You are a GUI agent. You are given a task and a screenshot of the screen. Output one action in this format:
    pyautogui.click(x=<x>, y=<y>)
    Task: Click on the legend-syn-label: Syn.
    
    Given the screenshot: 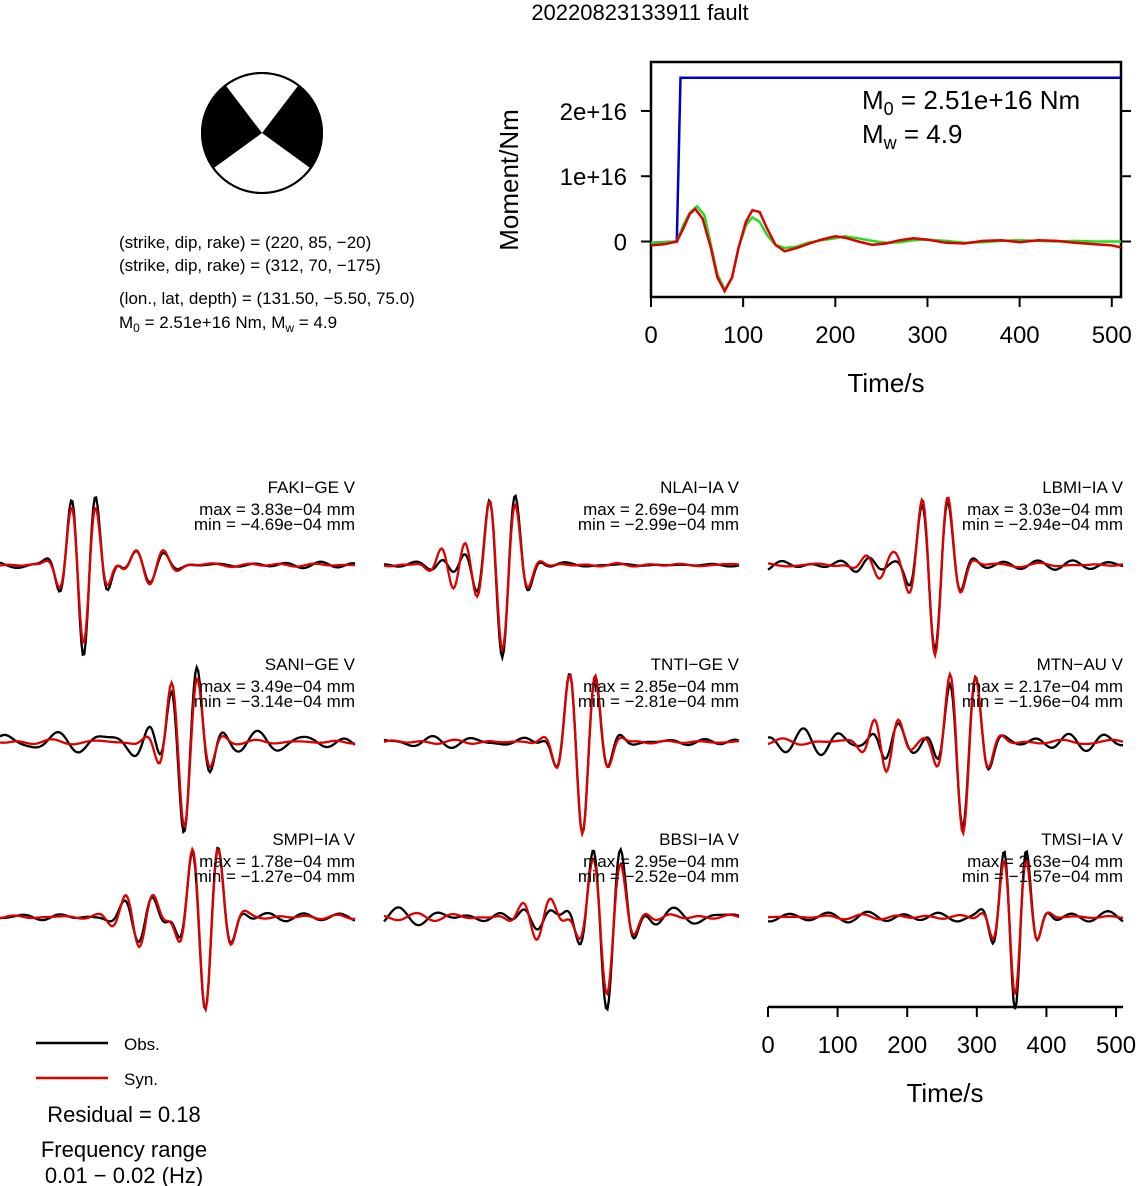 What is the action you would take?
    pyautogui.click(x=141, y=1079)
    